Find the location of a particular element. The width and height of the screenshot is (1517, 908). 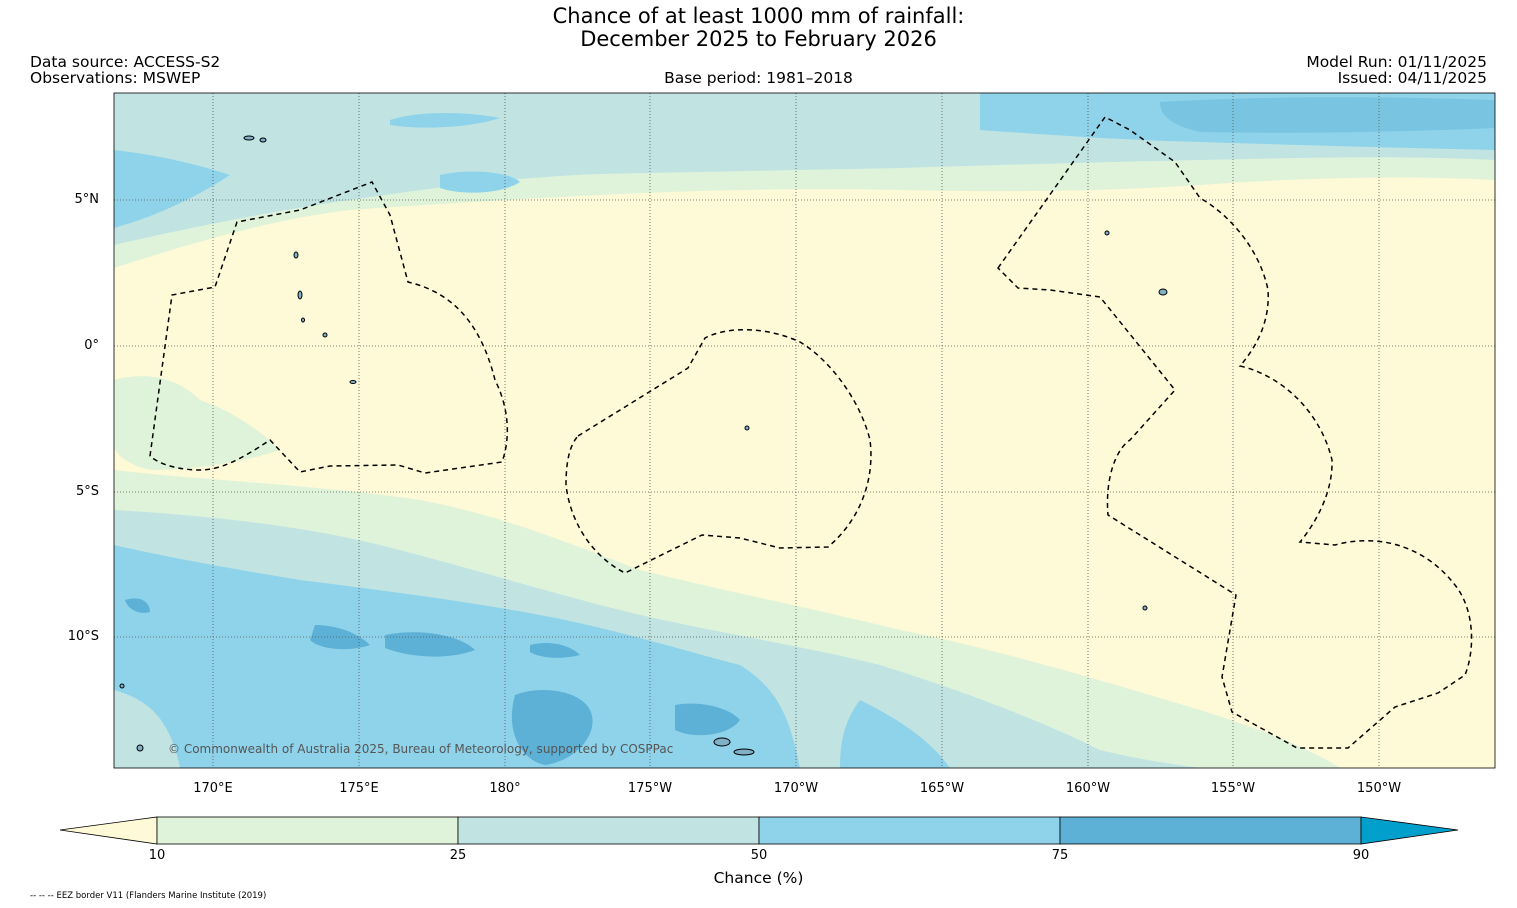

north-band-50-75-east is located at coordinates (1237, 121).